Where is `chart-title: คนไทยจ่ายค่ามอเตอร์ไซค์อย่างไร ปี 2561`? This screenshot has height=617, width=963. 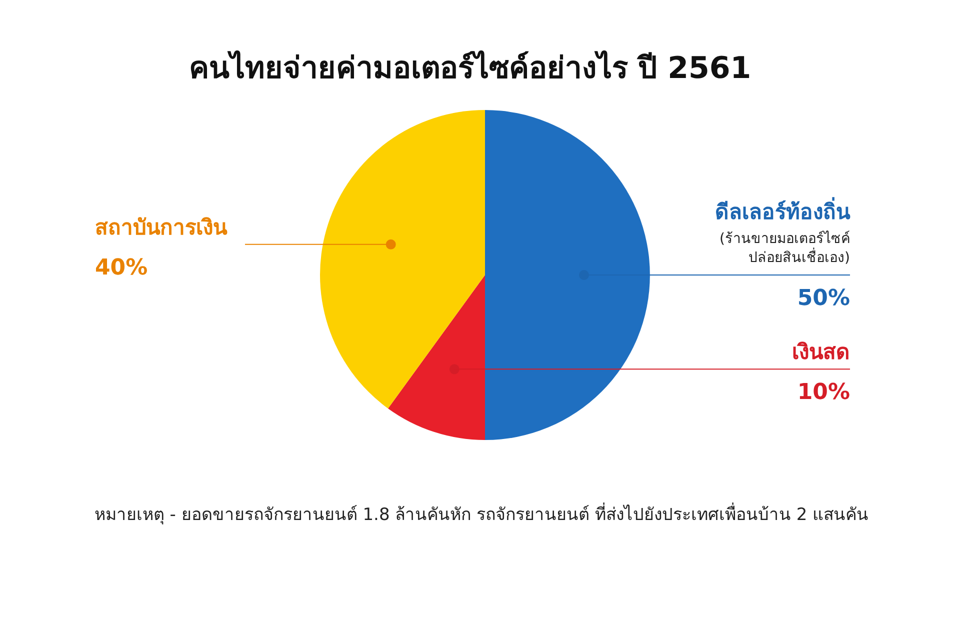
chart-title: คนไทยจ่ายค่ามอเตอร์ไซค์อย่างไร ปี 2561 is located at coordinates (470, 68).